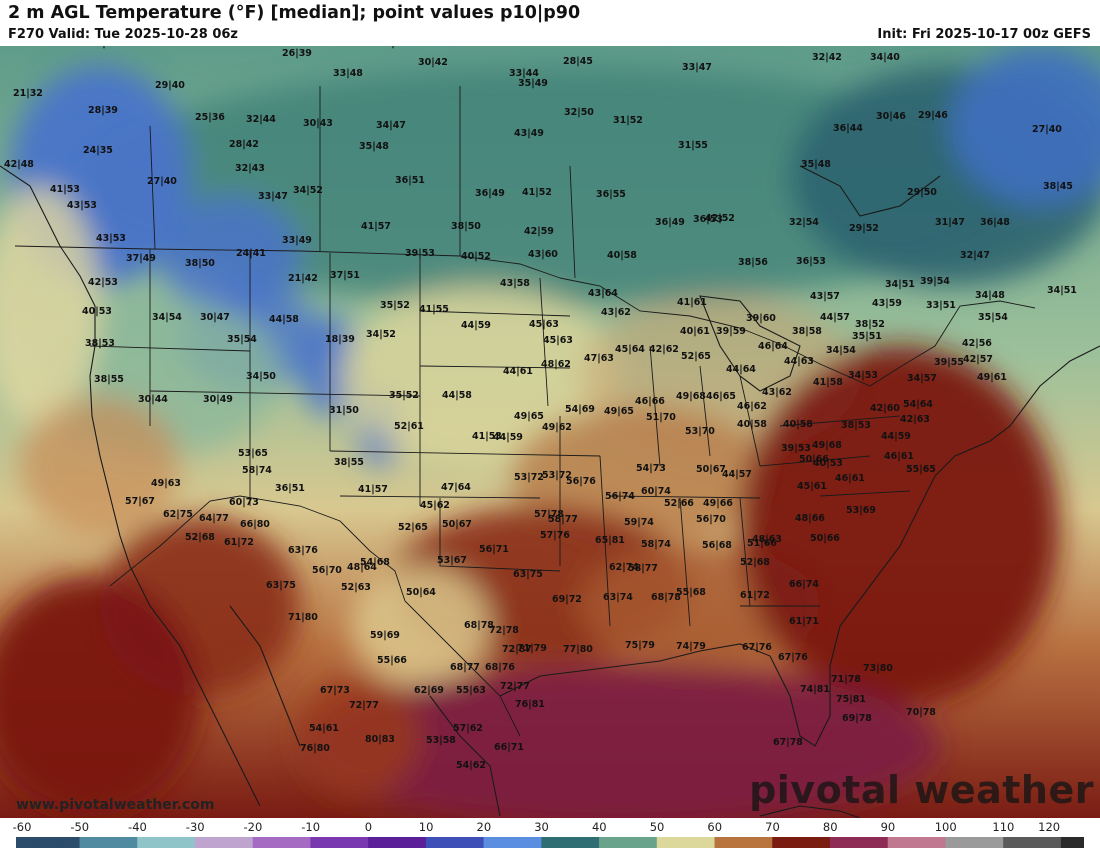 This screenshot has width=1100, height=850. I want to click on point-value-label: 75|81, so click(851, 699).